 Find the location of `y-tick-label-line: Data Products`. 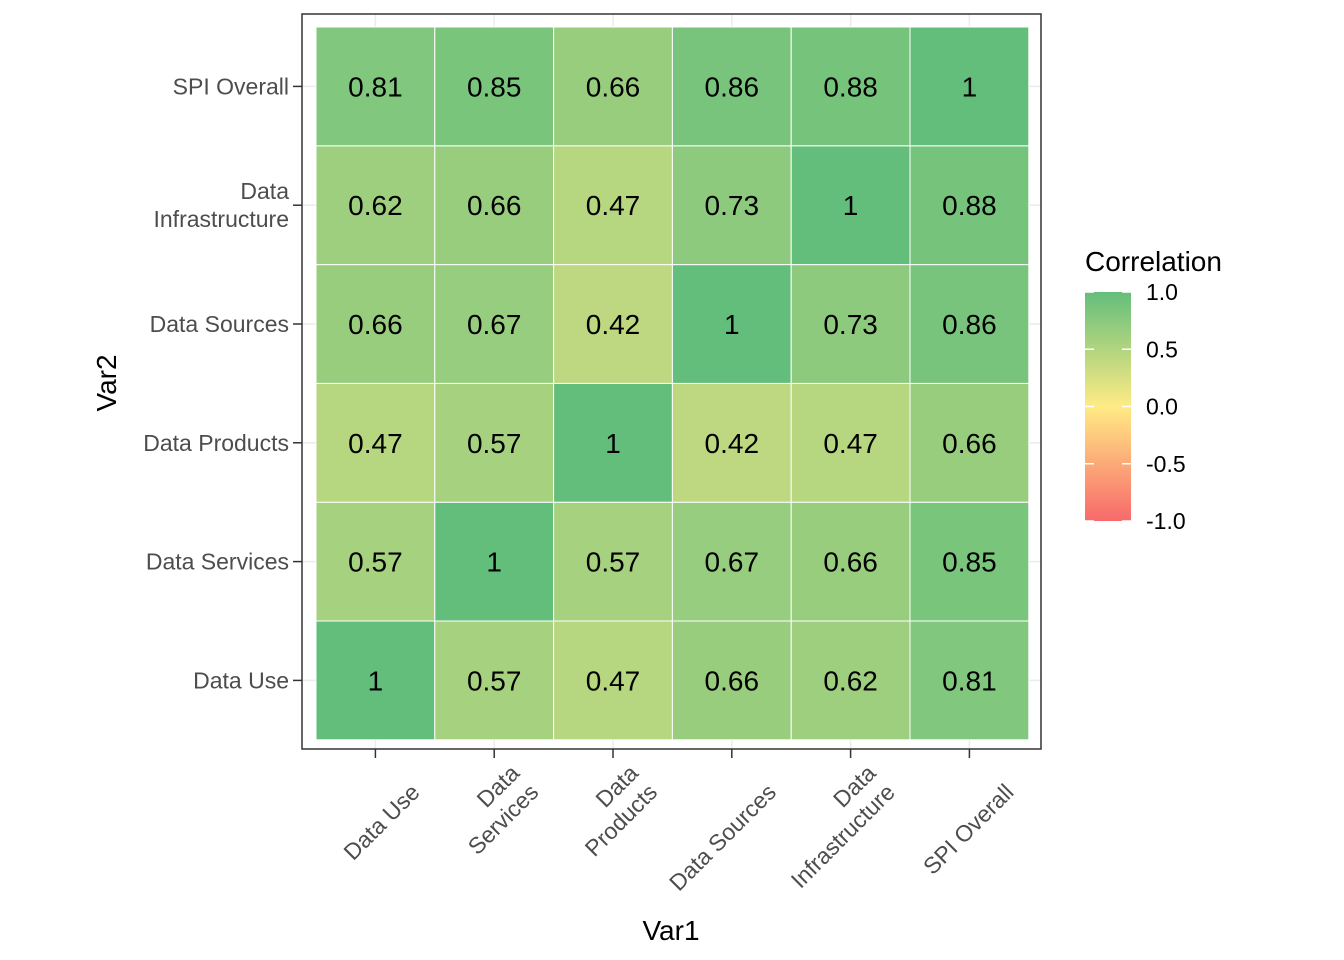

y-tick-label-line: Data Products is located at coordinates (216, 443).